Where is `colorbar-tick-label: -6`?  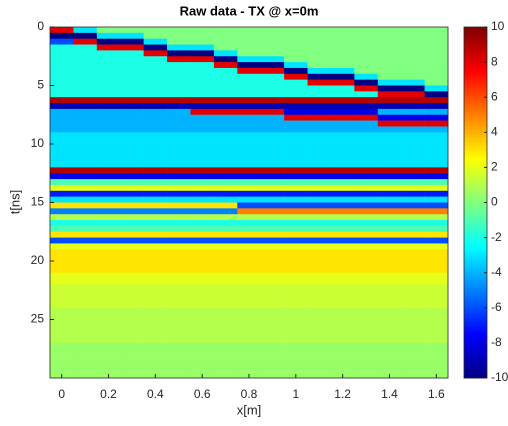
colorbar-tick-label: -6 is located at coordinates (496, 307).